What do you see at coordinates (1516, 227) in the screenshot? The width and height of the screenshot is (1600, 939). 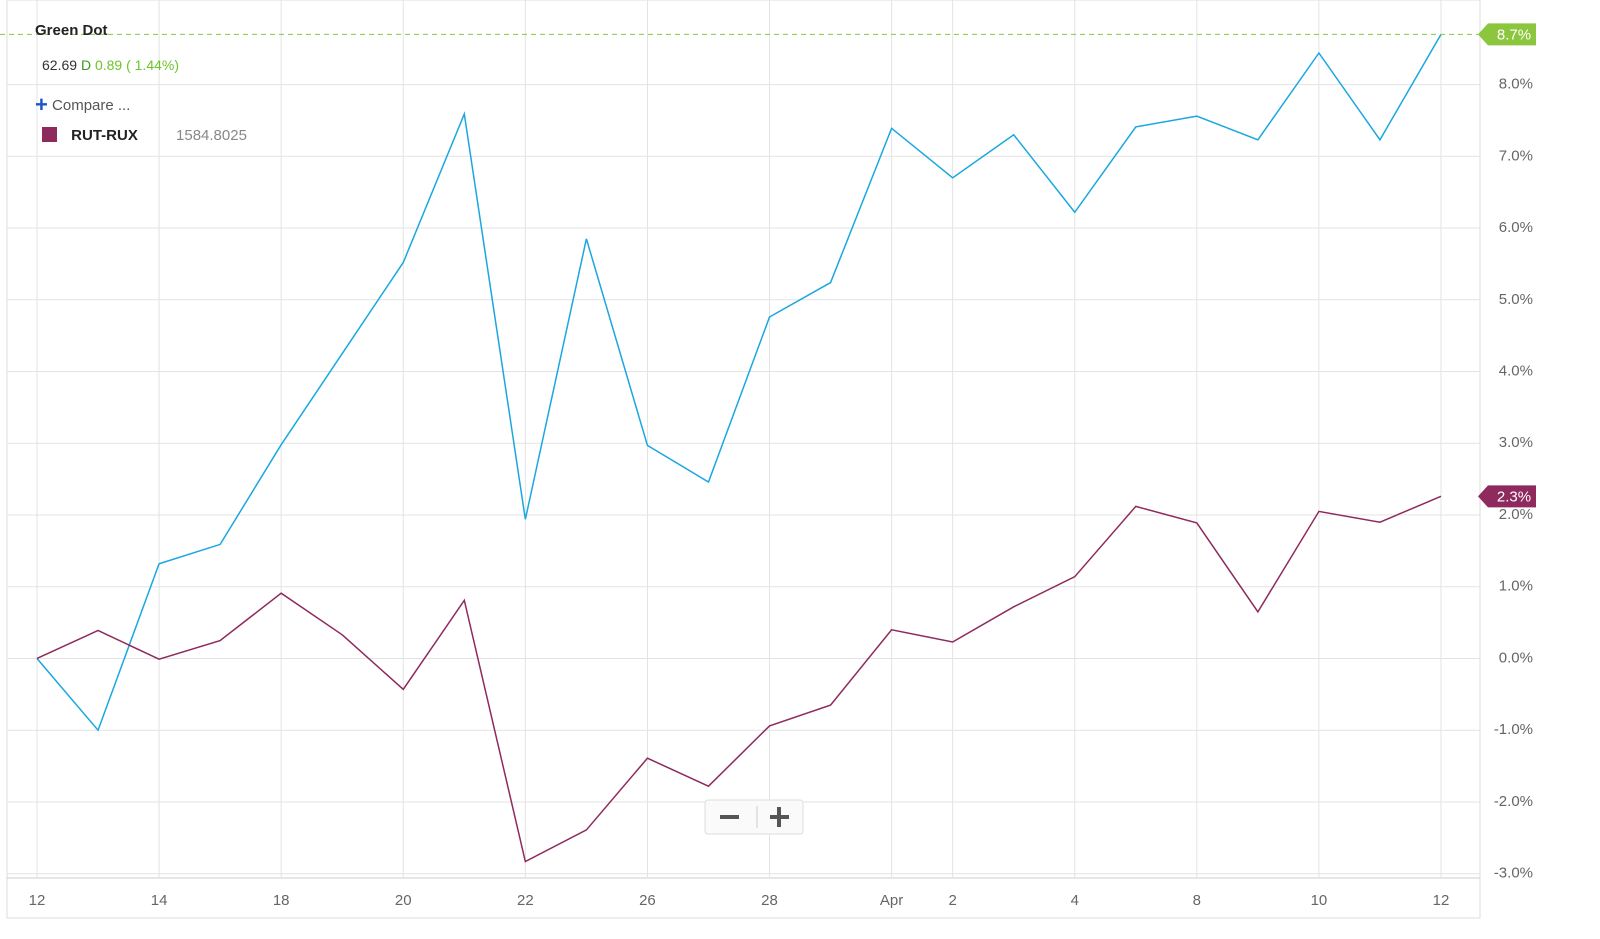 I see `y-tick-label: 6.0%` at bounding box center [1516, 227].